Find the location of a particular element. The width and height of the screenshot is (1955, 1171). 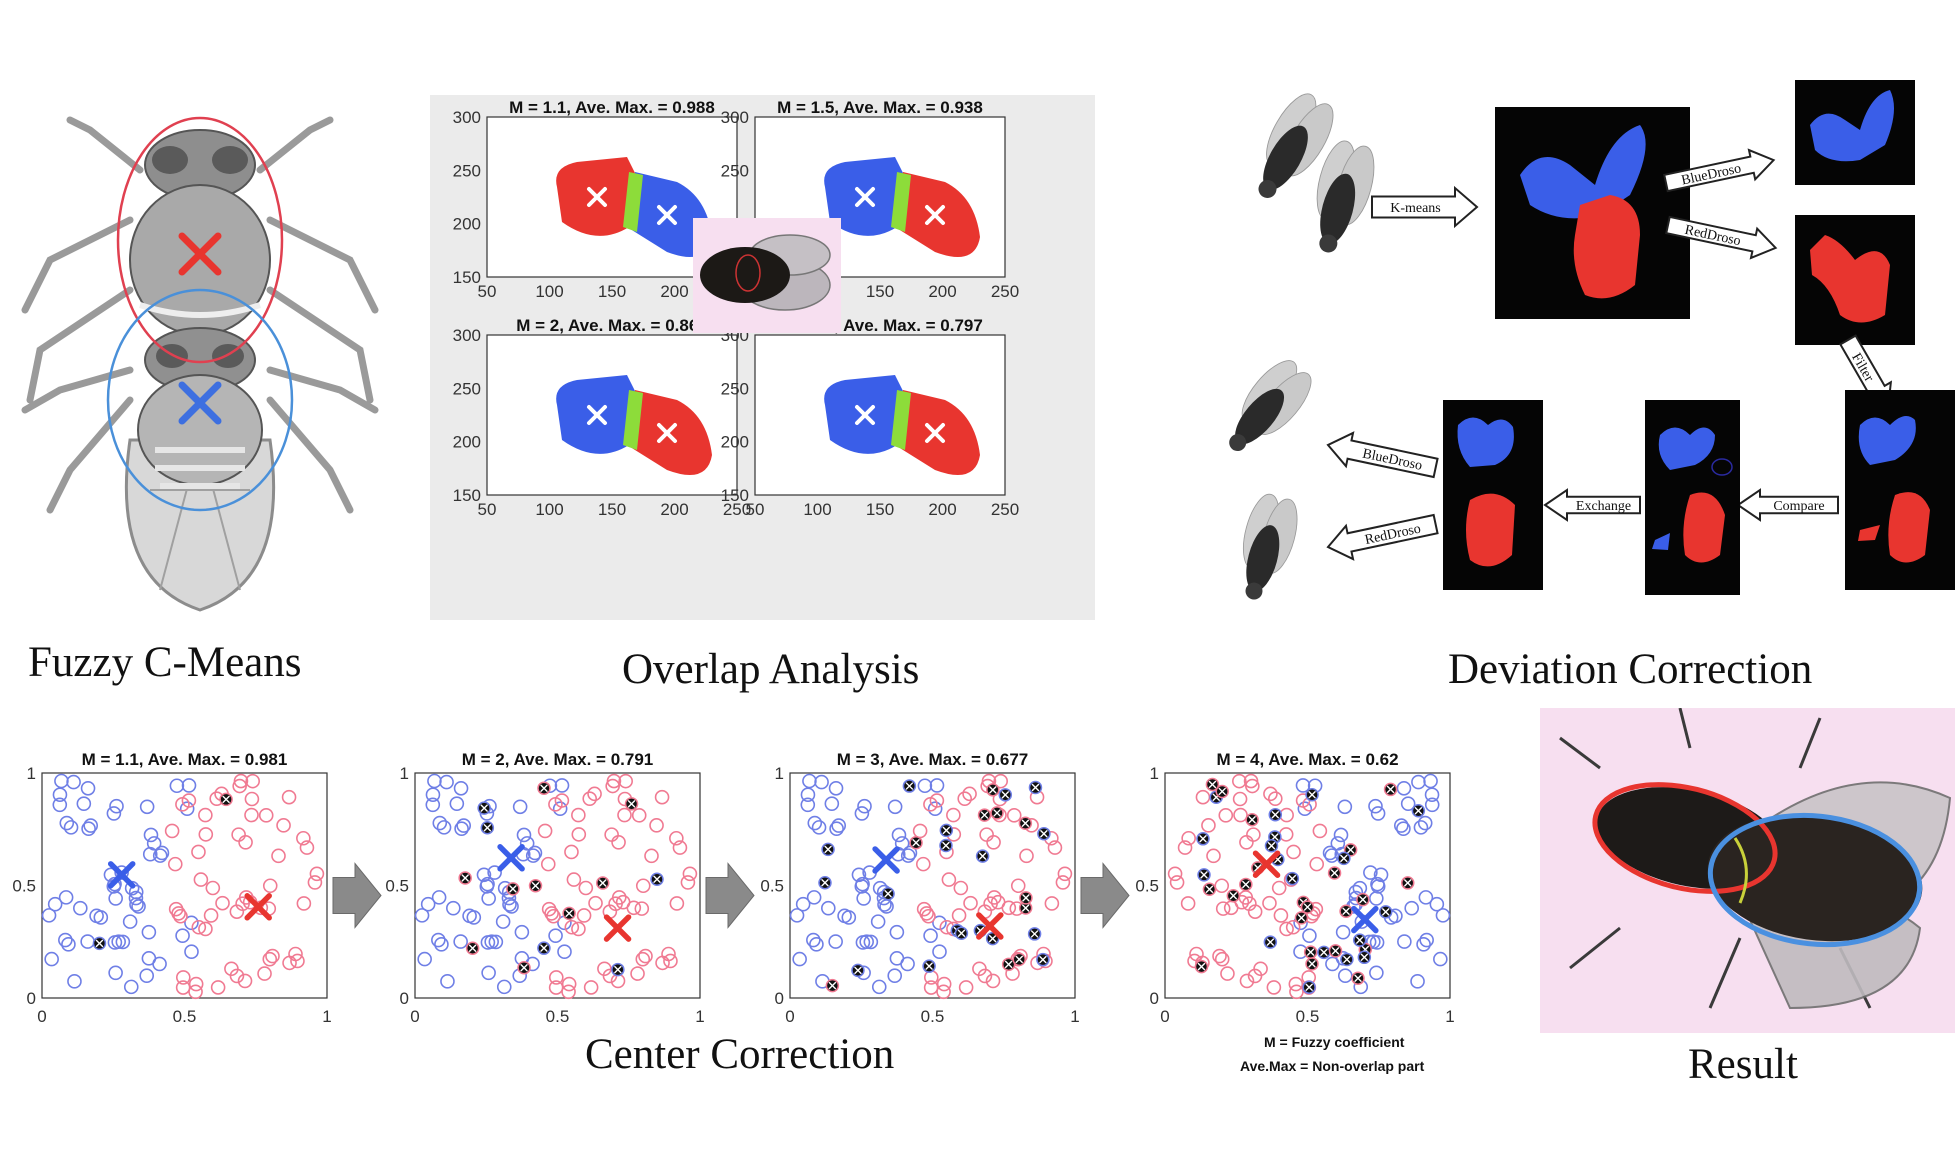

result-image is located at coordinates (1747, 870).